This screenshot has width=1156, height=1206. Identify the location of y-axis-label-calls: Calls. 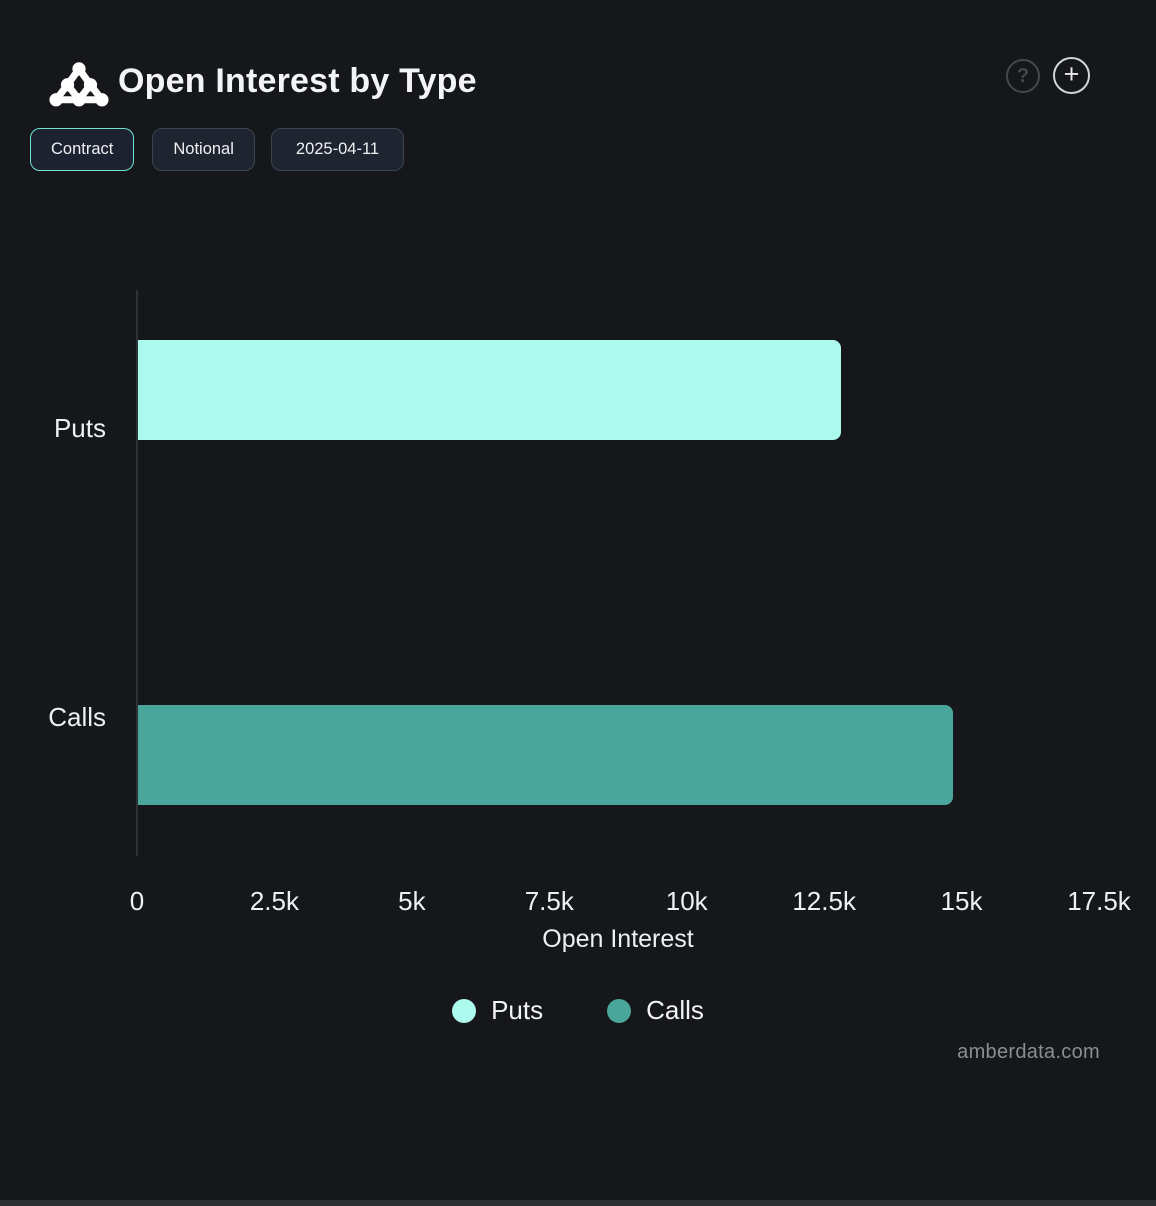
(77, 717).